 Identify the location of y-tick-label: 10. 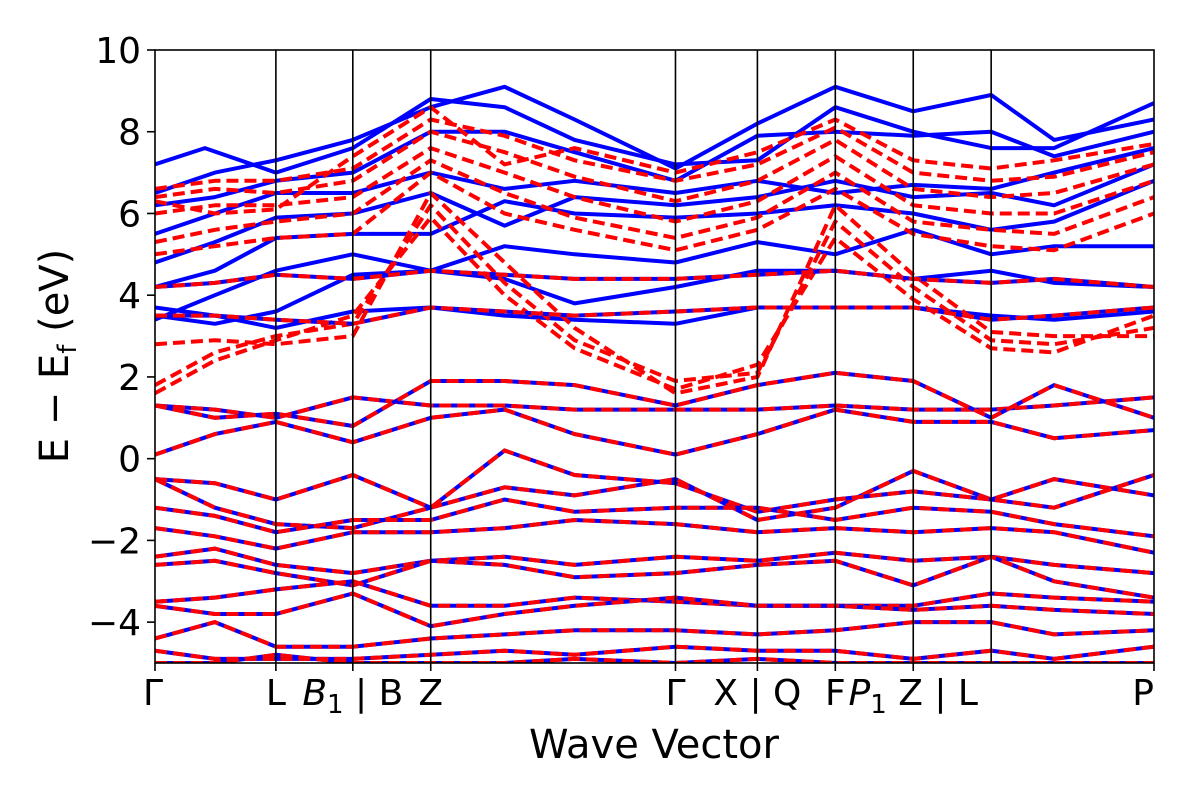
(118, 51).